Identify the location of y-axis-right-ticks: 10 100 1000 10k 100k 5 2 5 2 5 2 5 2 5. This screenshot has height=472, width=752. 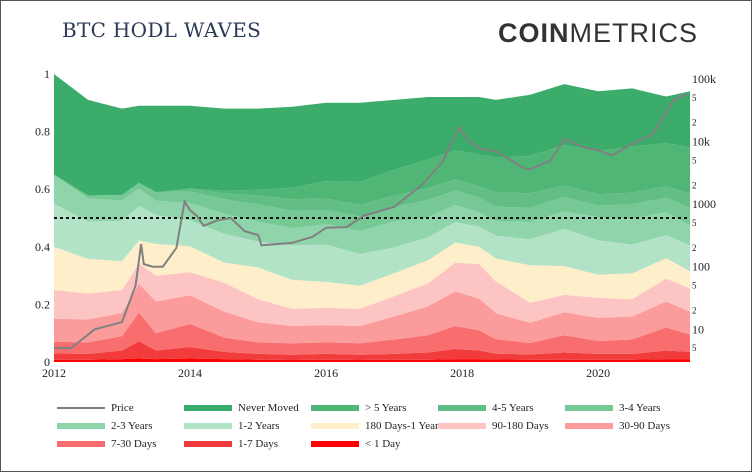
(704, 212).